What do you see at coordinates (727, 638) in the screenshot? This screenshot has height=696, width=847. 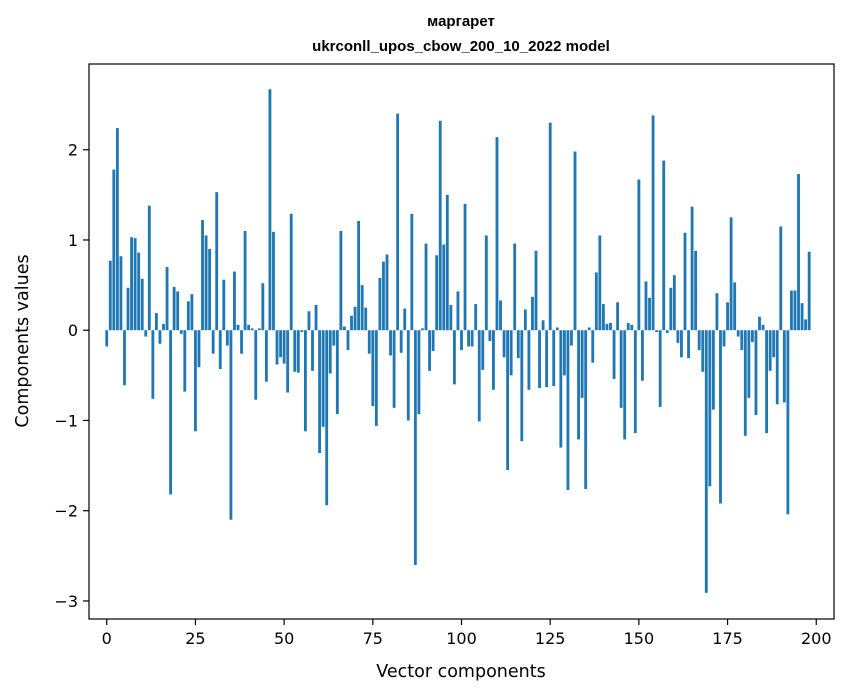 I see `x-tick-label: 175` at bounding box center [727, 638].